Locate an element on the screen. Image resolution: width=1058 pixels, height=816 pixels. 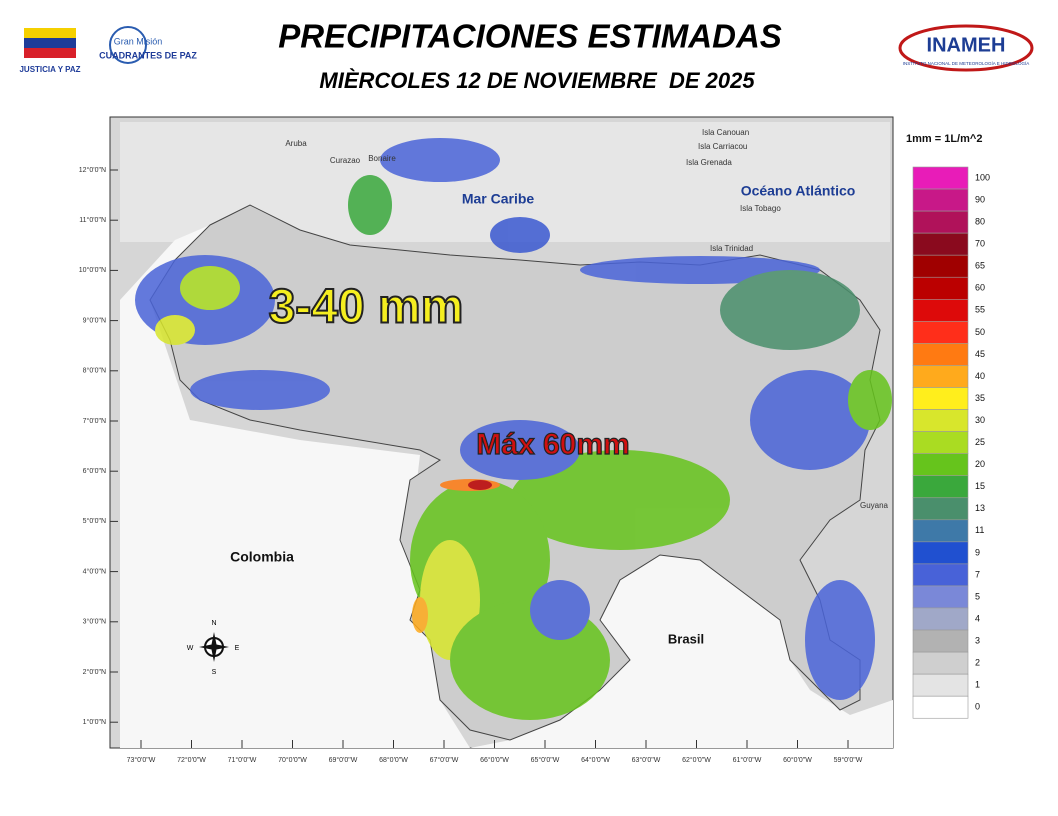
legend-label: 65 is located at coordinates (980, 266).